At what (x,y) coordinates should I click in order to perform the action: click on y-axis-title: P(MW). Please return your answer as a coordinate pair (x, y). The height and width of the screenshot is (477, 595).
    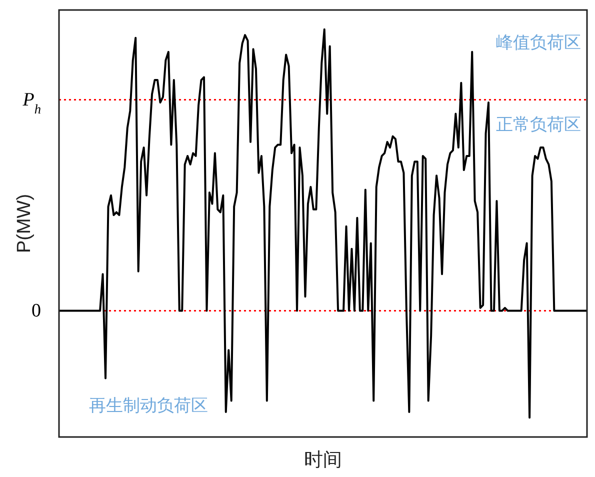
    Looking at the image, I should click on (24, 224).